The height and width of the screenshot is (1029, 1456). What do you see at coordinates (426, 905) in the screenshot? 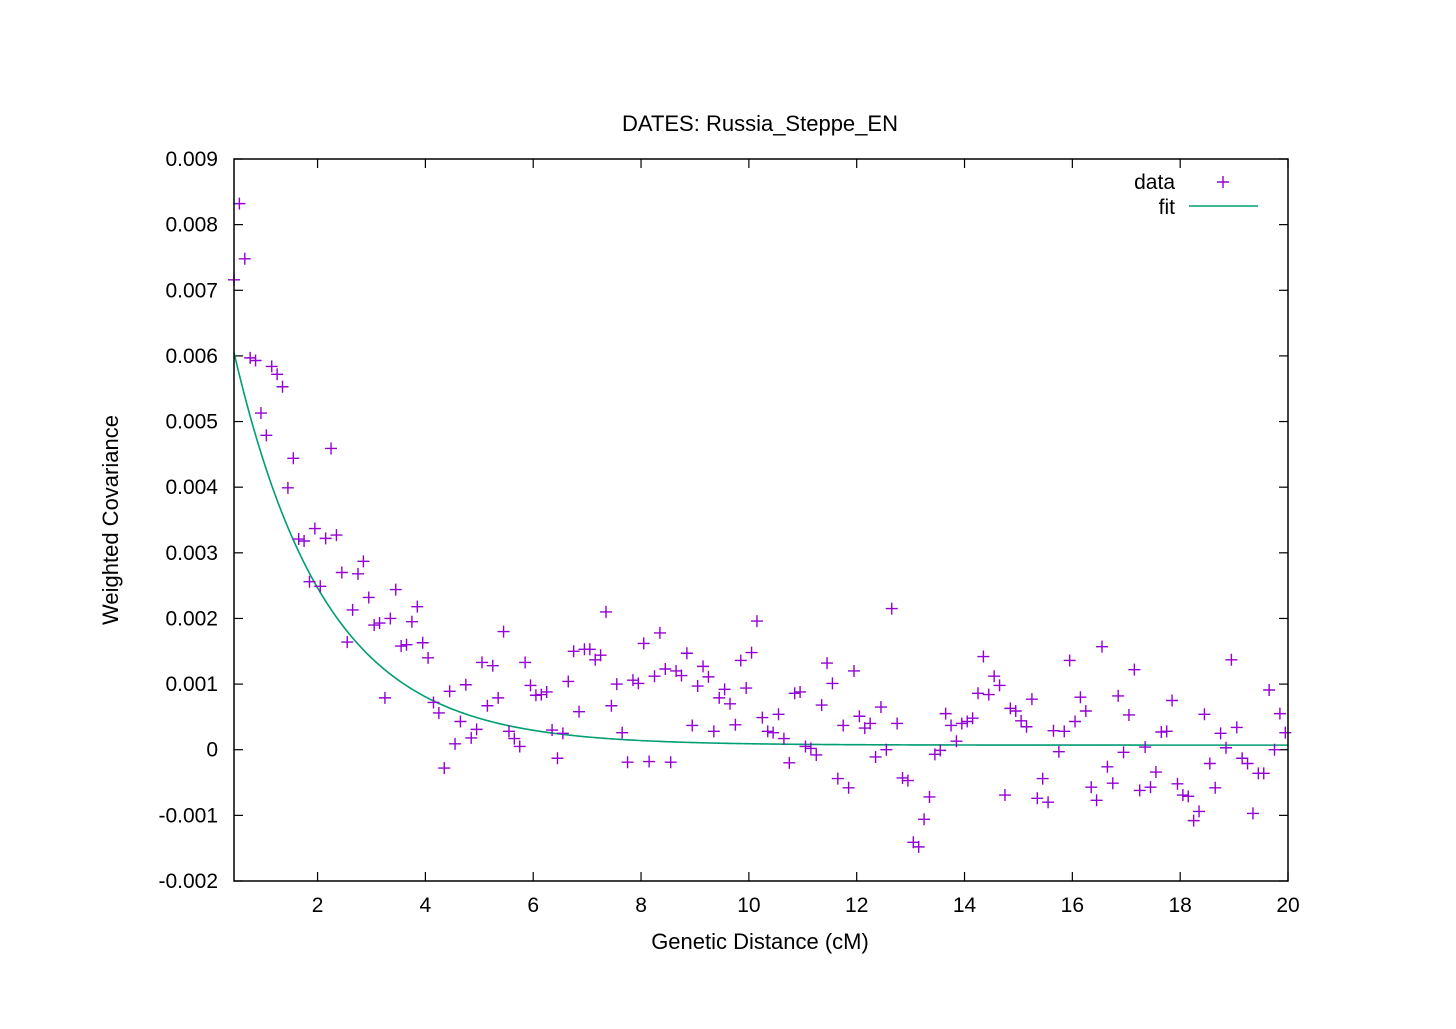
I see `x-tick-label: 4` at bounding box center [426, 905].